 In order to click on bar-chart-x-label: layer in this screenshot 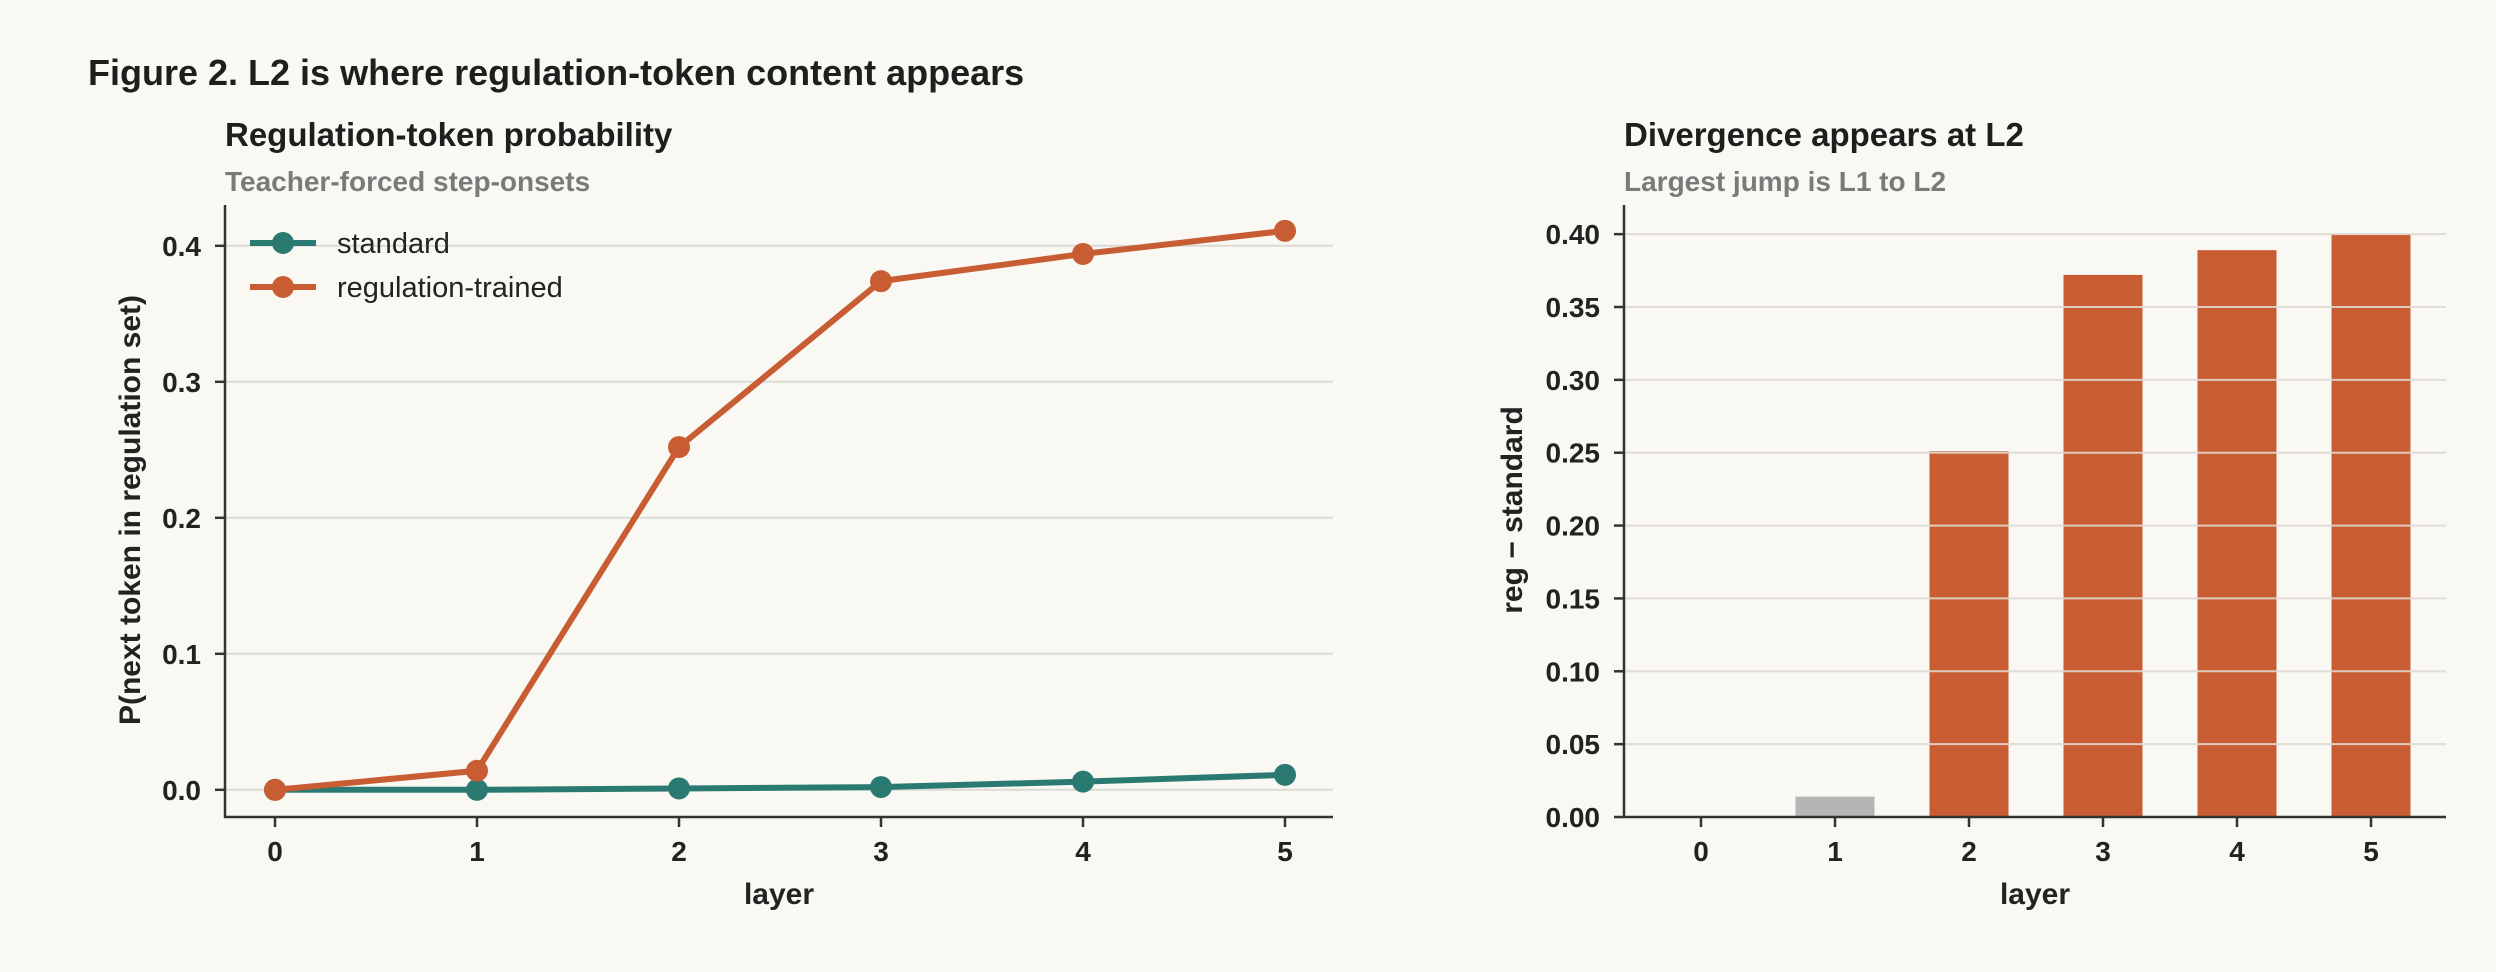, I will do `click(2035, 894)`.